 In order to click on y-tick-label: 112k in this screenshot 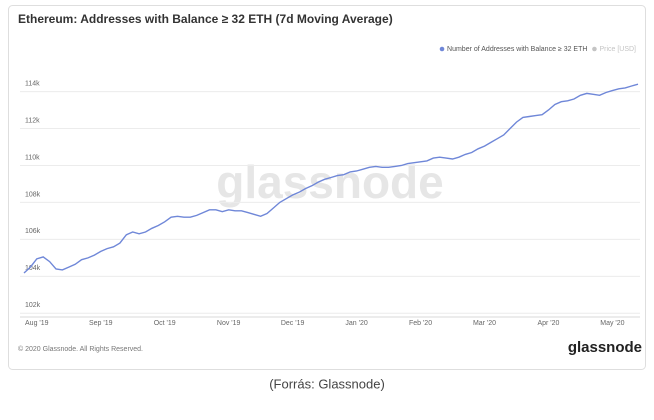, I will do `click(32, 120)`.